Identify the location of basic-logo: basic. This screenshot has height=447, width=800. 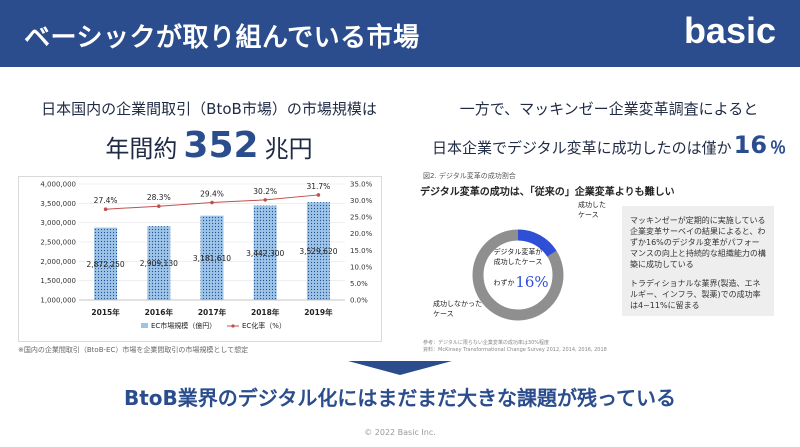
(729, 30).